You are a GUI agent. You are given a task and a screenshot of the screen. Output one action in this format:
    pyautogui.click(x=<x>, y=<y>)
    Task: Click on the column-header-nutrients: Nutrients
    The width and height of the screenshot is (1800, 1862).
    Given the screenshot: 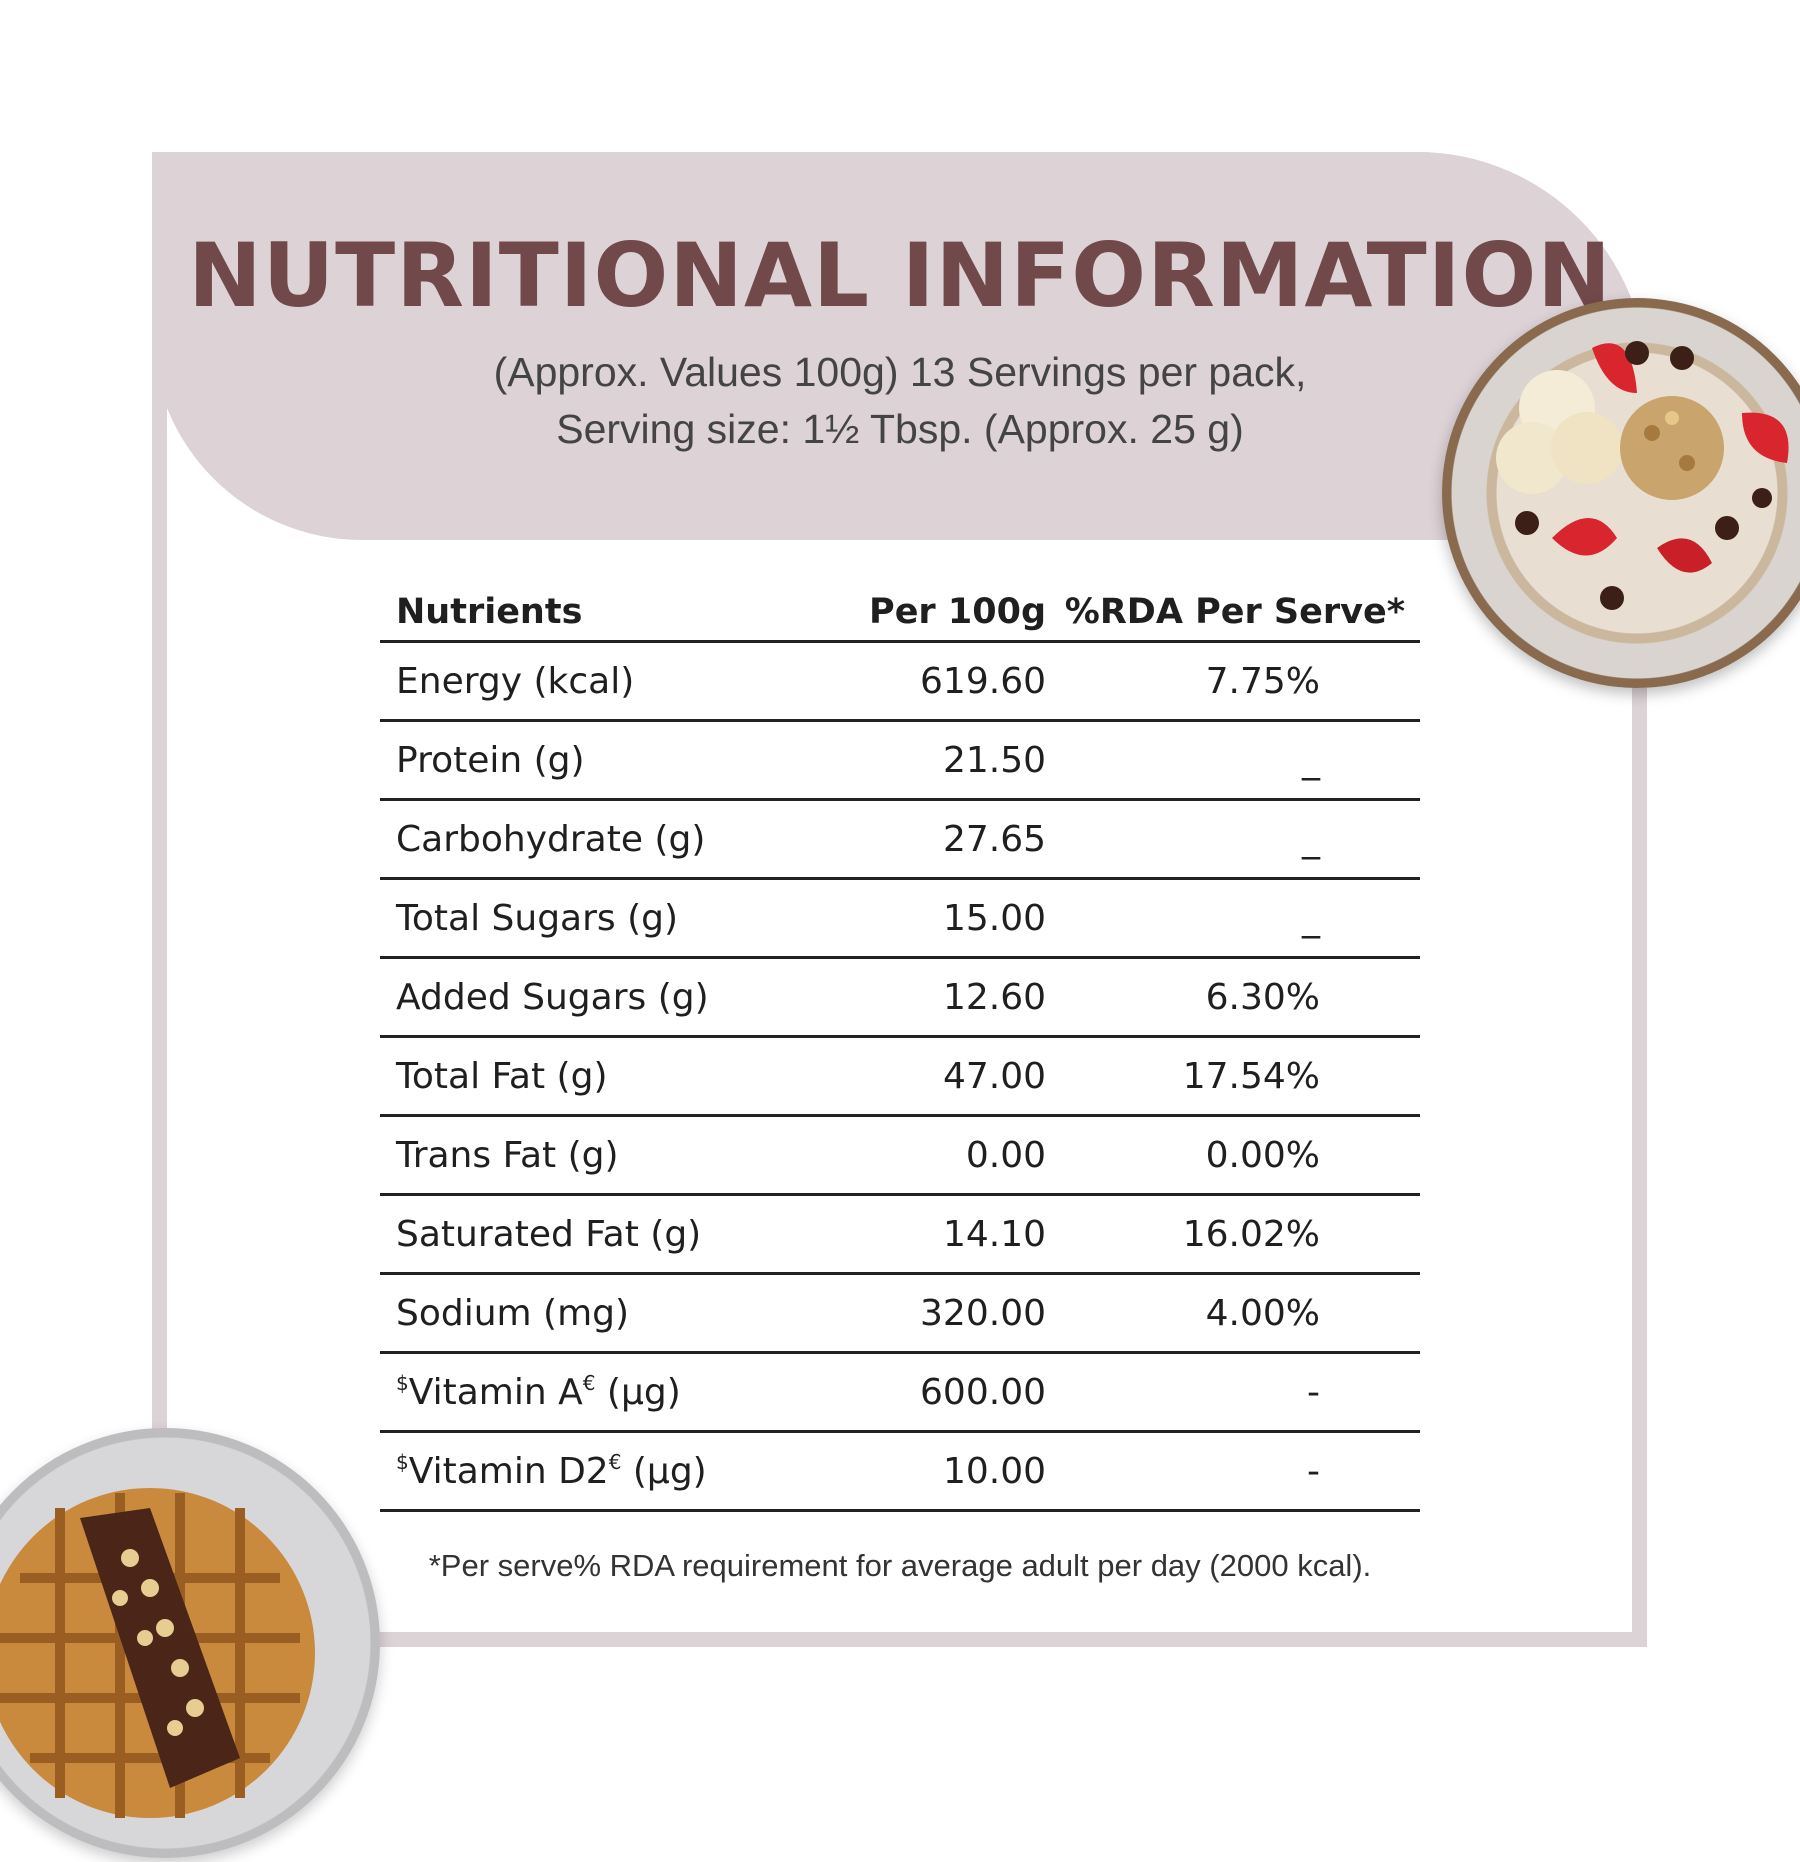 What is the action you would take?
    pyautogui.click(x=578, y=613)
    